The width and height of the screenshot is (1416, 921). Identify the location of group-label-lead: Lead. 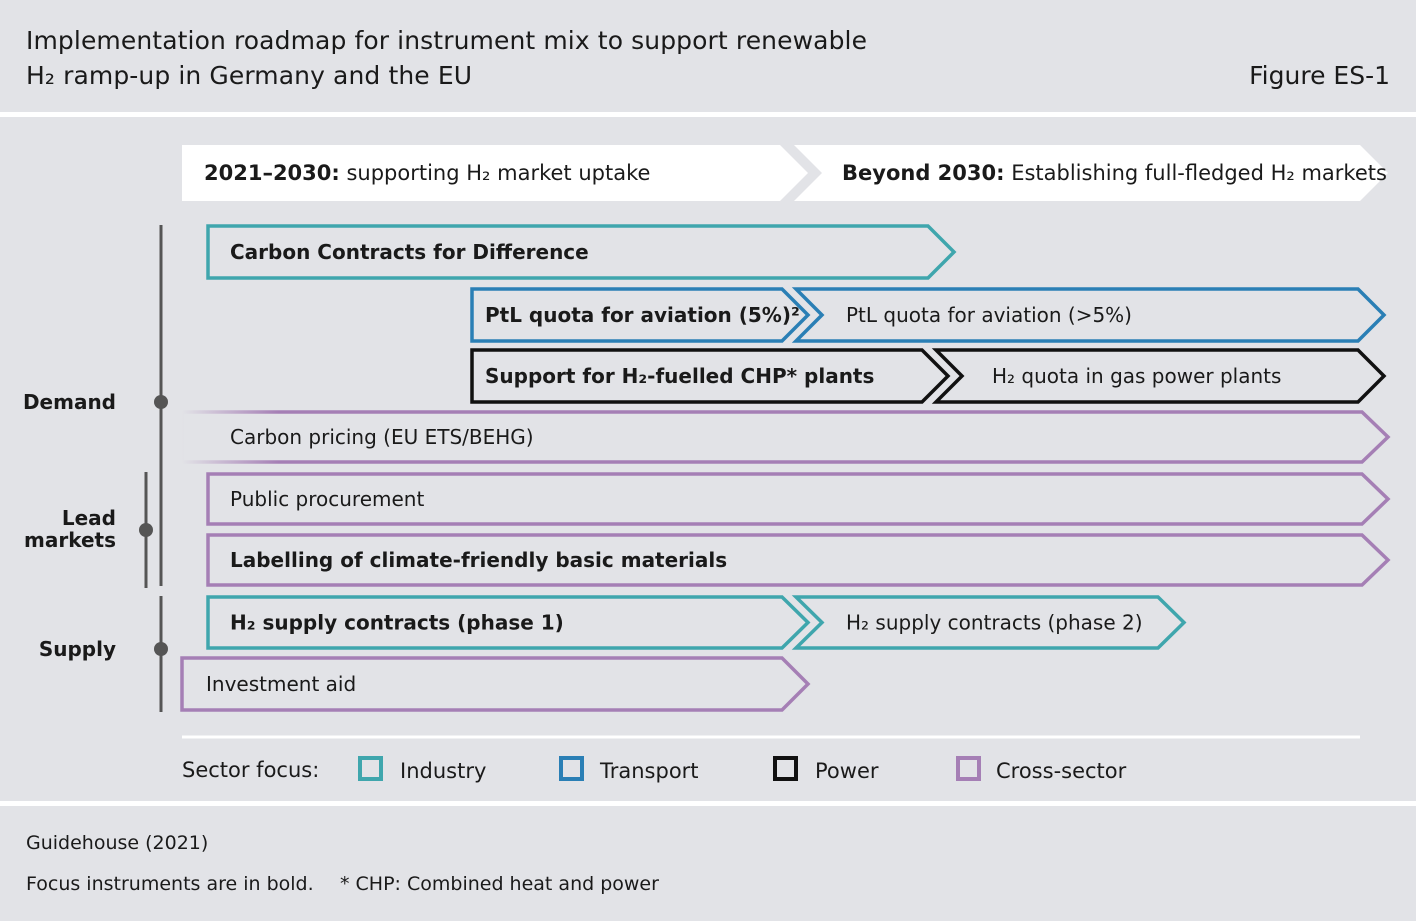
(89, 518).